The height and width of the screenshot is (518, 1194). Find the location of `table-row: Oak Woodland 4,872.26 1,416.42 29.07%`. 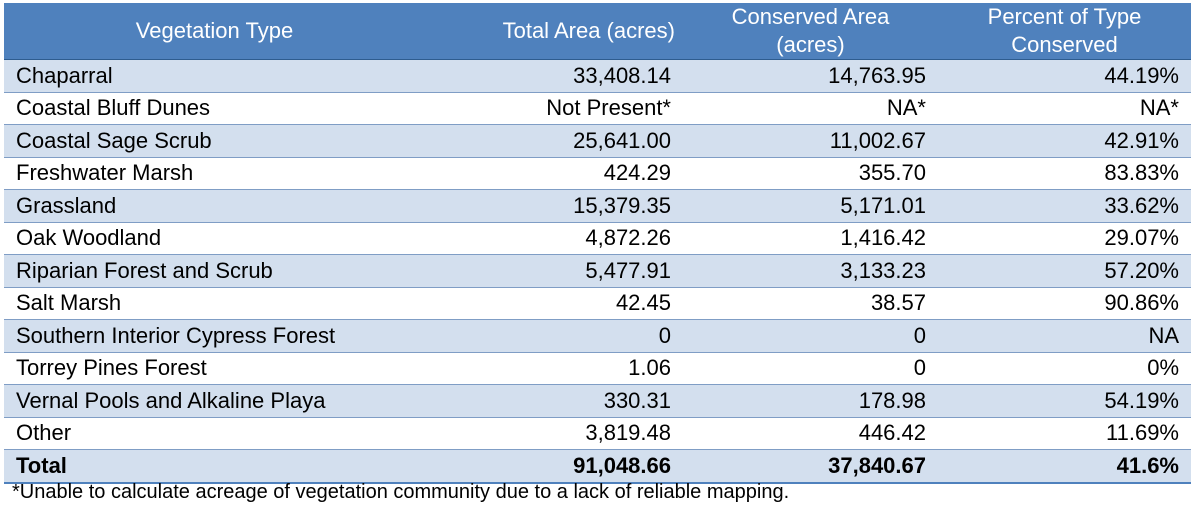

table-row: Oak Woodland 4,872.26 1,416.42 29.07% is located at coordinates (597, 238).